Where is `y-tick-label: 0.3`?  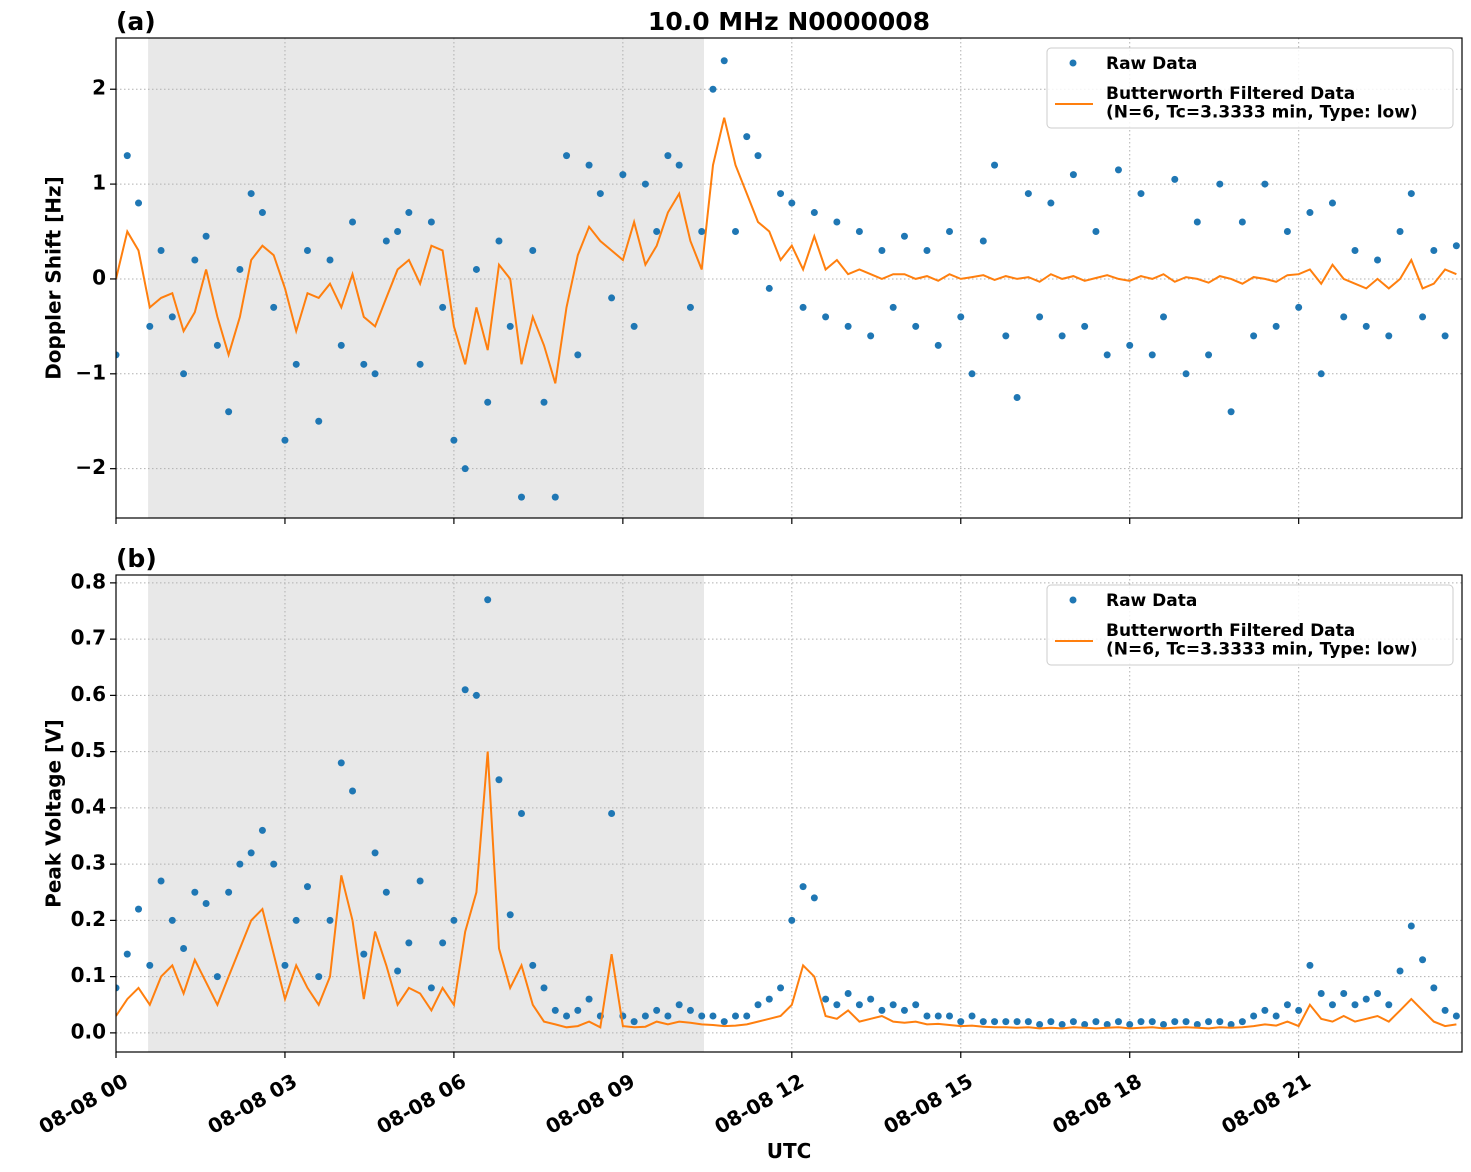
y-tick-label: 0.3 is located at coordinates (88, 863).